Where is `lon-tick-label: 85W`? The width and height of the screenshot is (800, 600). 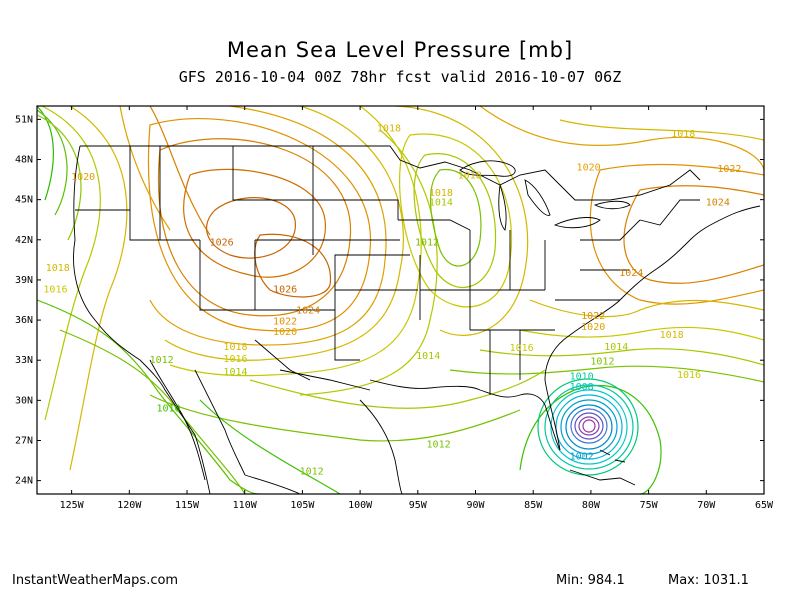 lon-tick-label: 85W is located at coordinates (533, 505).